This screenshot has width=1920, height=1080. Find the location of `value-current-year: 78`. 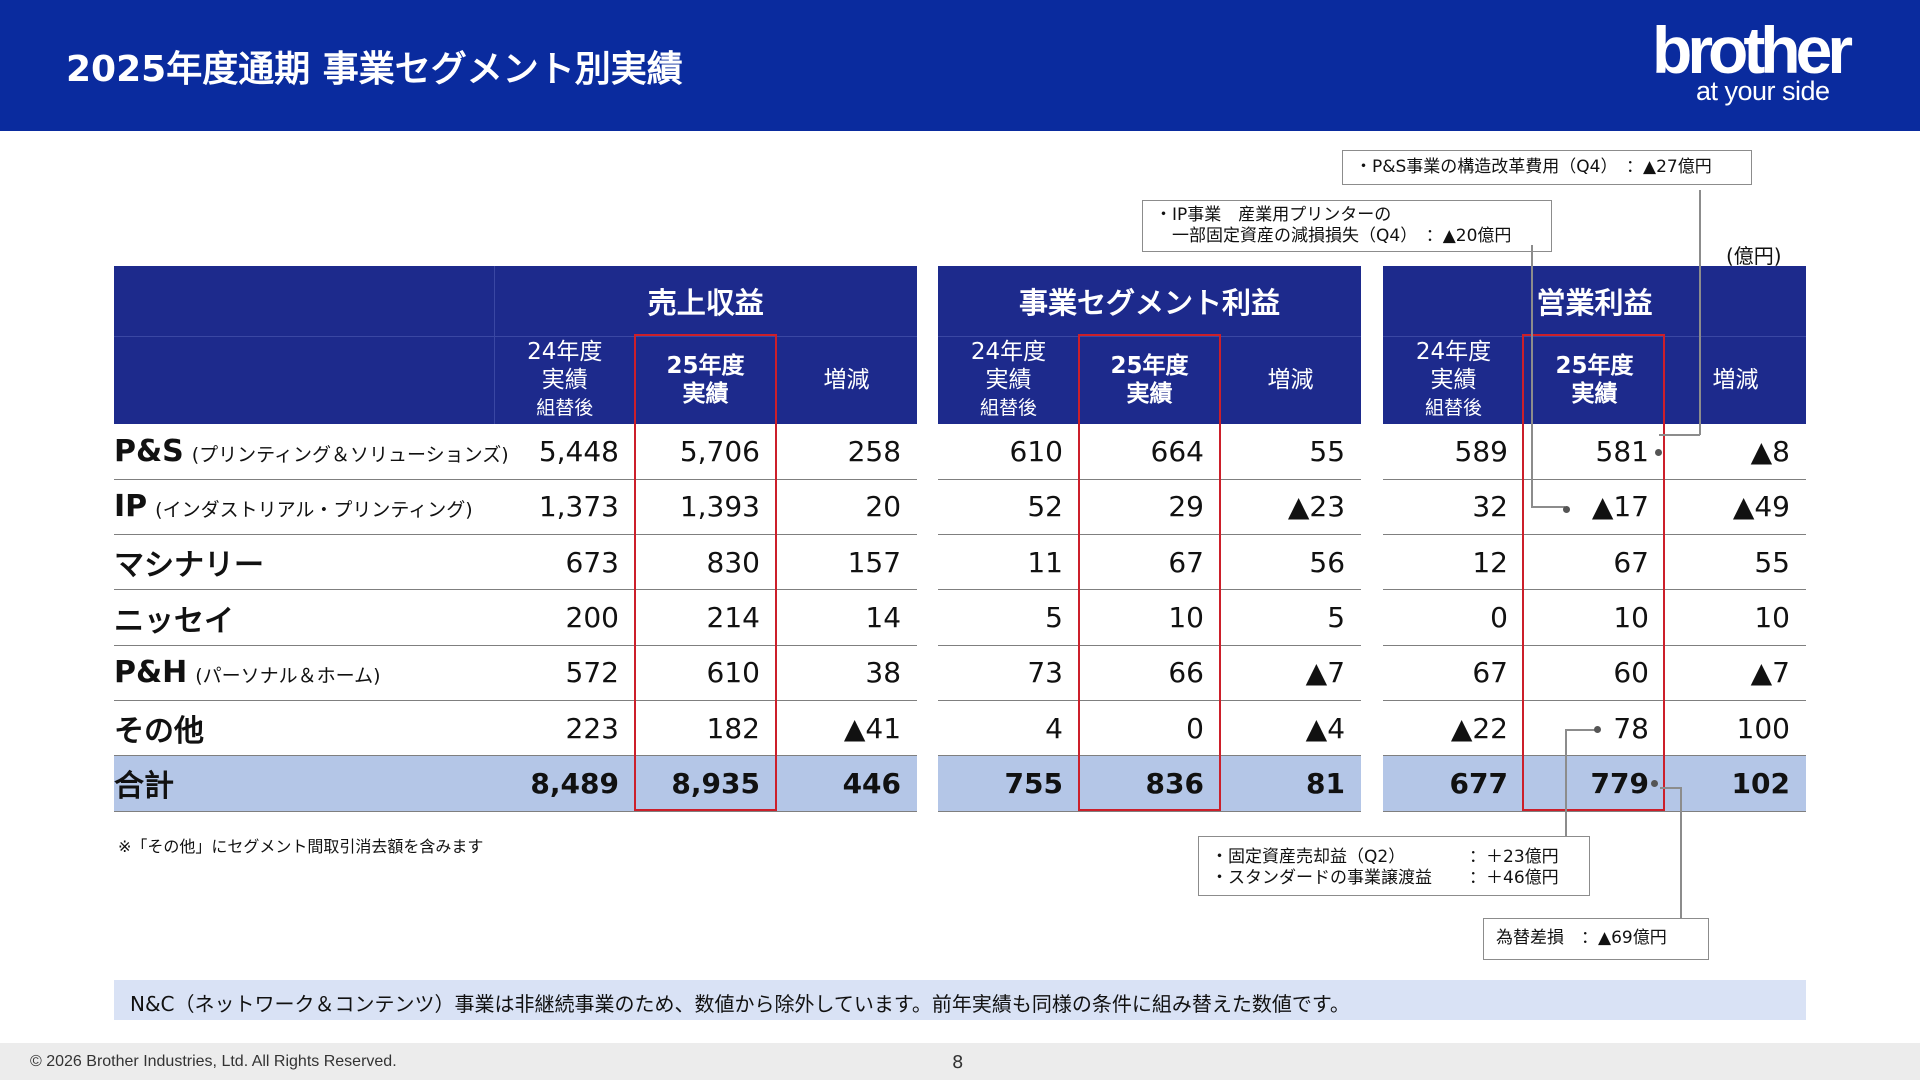

value-current-year: 78 is located at coordinates (1594, 728).